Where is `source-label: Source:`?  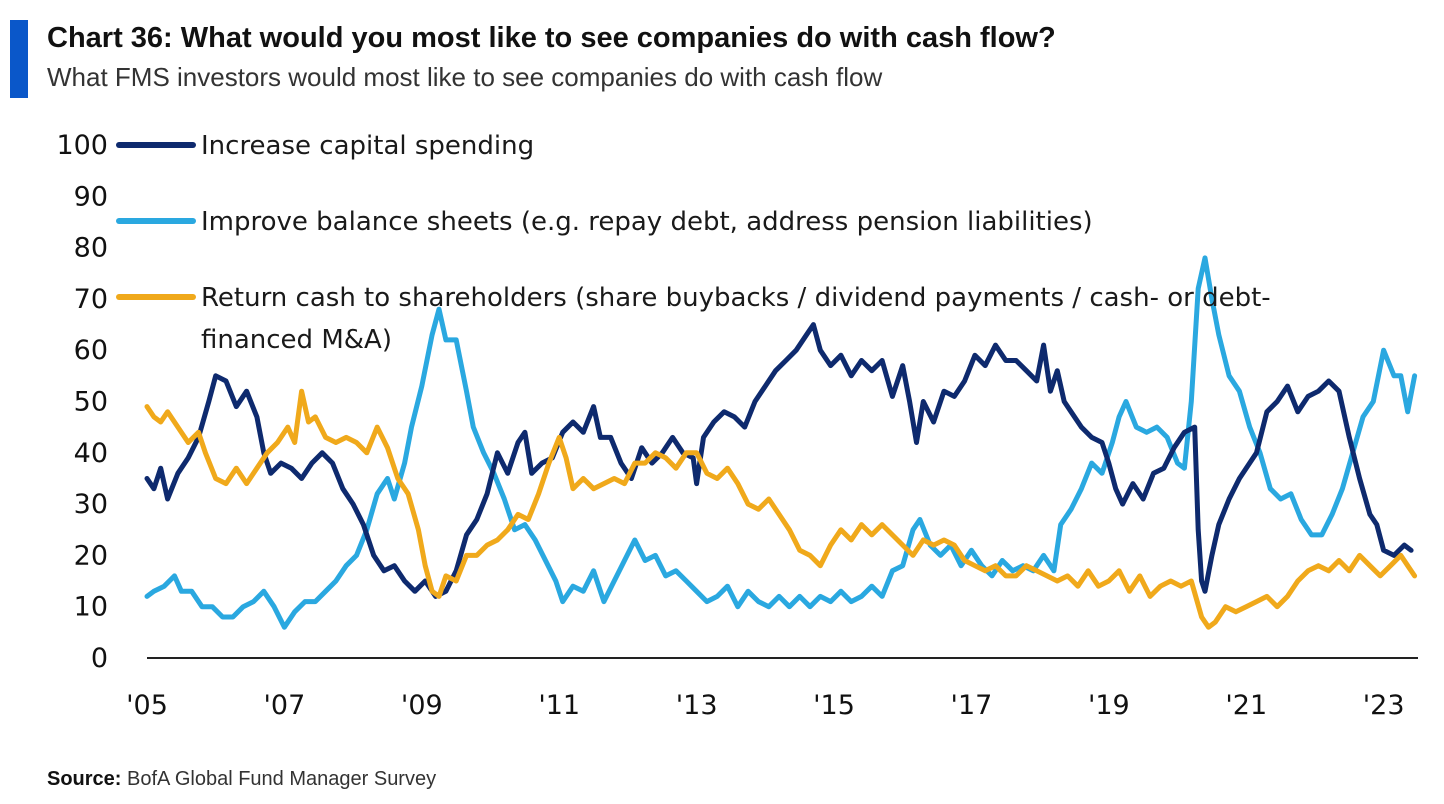 source-label: Source: is located at coordinates (84, 779).